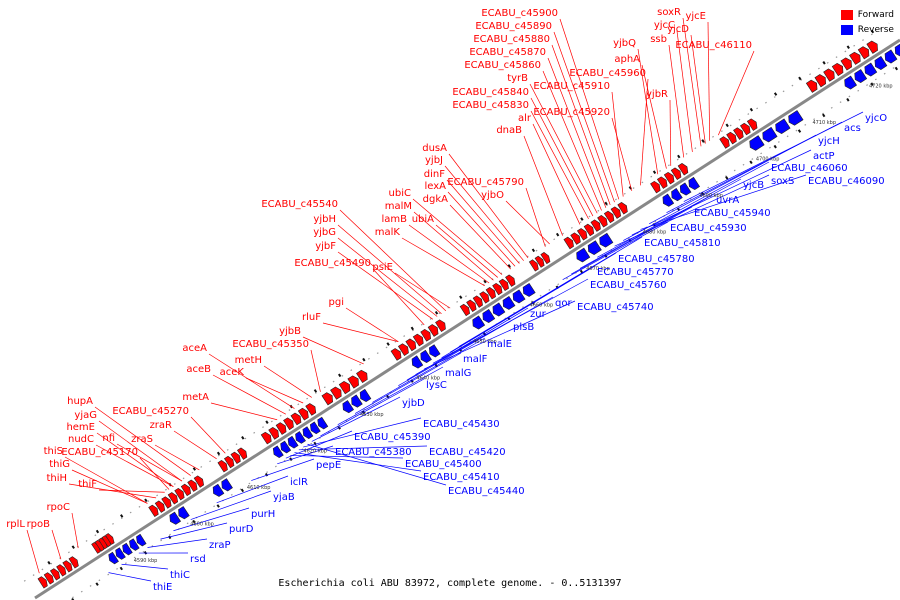  What do you see at coordinates (315, 451) in the screenshot?
I see `scale-tick-label: 4620 kbp` at bounding box center [315, 451].